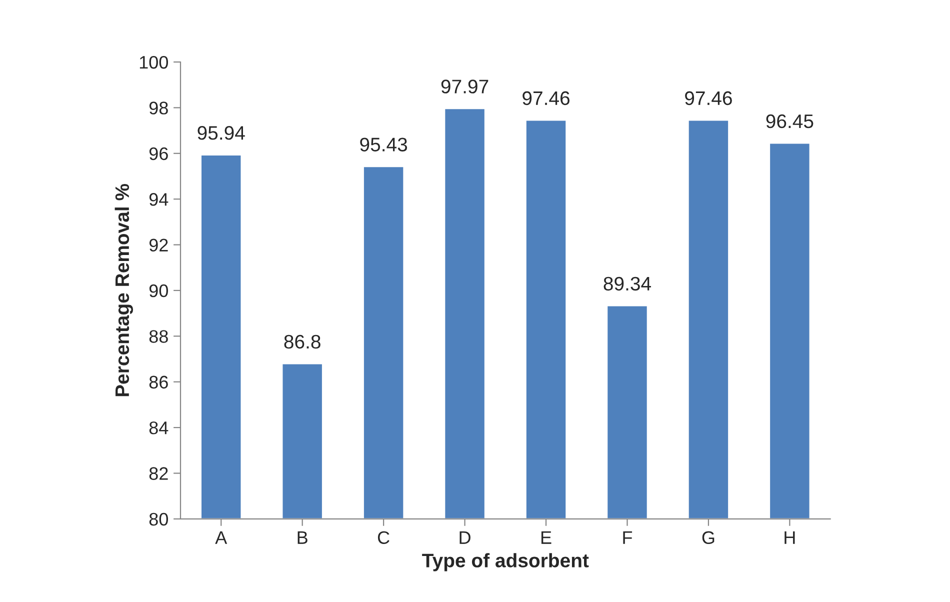 The height and width of the screenshot is (602, 950). What do you see at coordinates (465, 537) in the screenshot?
I see `x-tick-label: D` at bounding box center [465, 537].